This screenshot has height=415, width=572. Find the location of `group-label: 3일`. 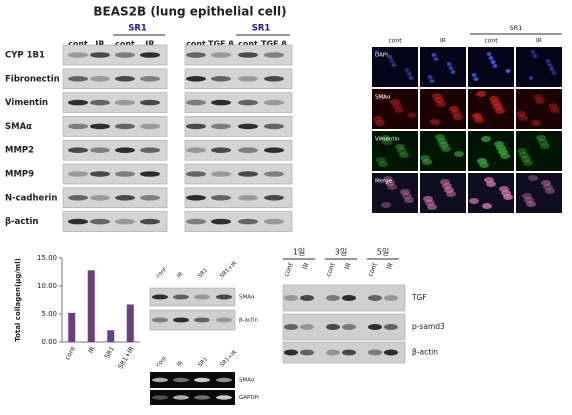

group-label: 3일 is located at coordinates (341, 252).